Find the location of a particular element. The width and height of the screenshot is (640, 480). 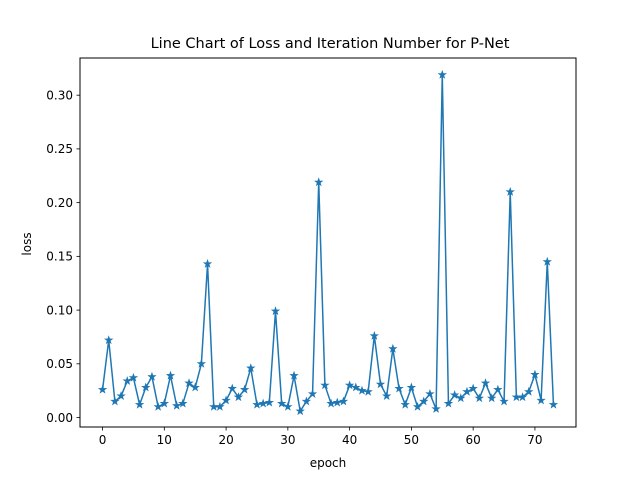

x-axis: 0 10 20 30 40 50 60 70 is located at coordinates (321, 437).